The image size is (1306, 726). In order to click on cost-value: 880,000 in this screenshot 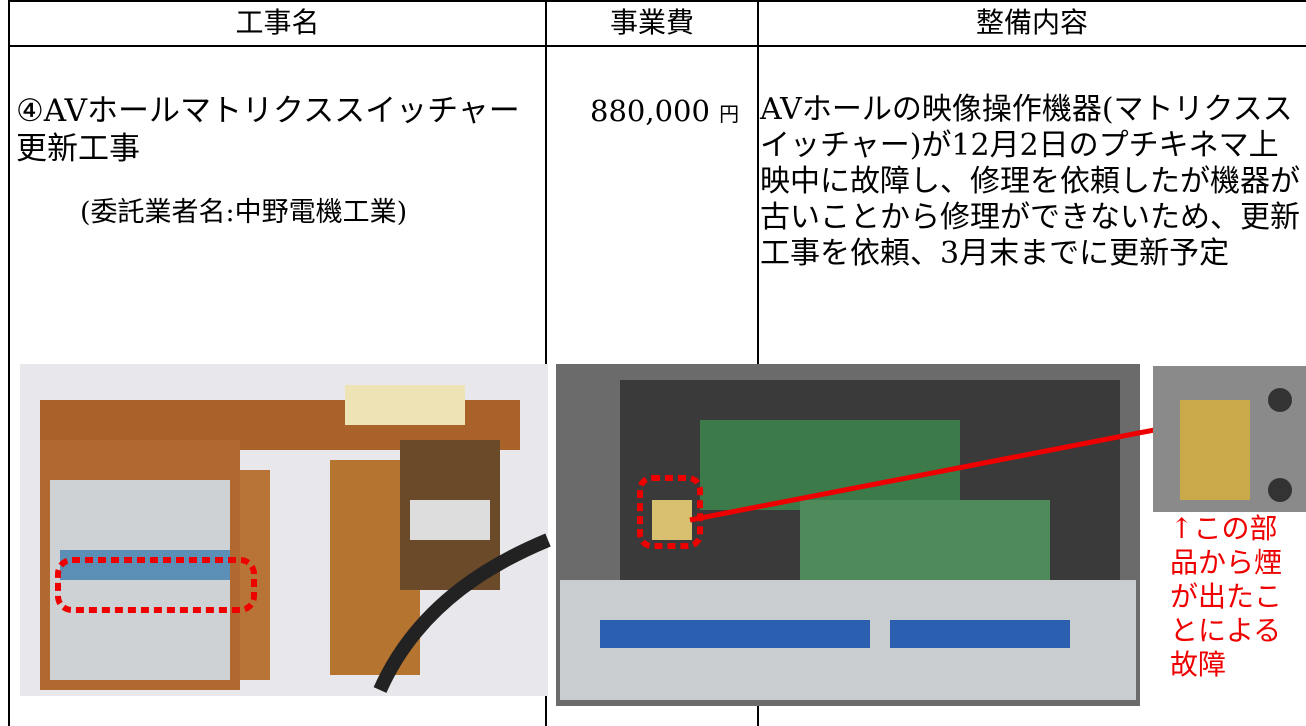, I will do `click(650, 111)`.